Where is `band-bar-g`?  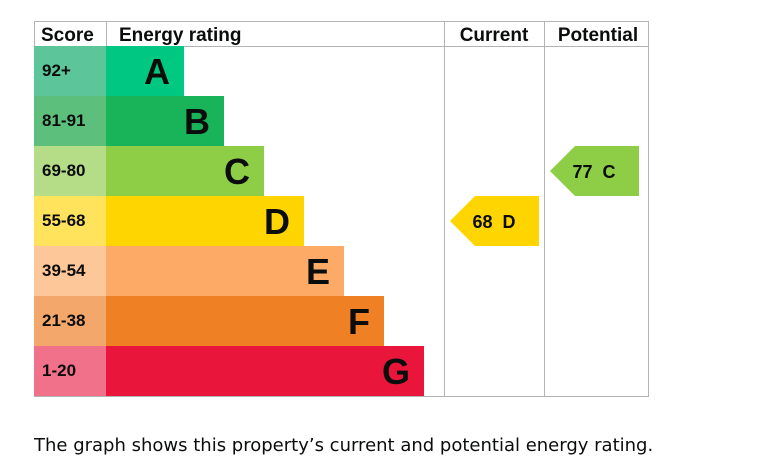
band-bar-g is located at coordinates (265, 371).